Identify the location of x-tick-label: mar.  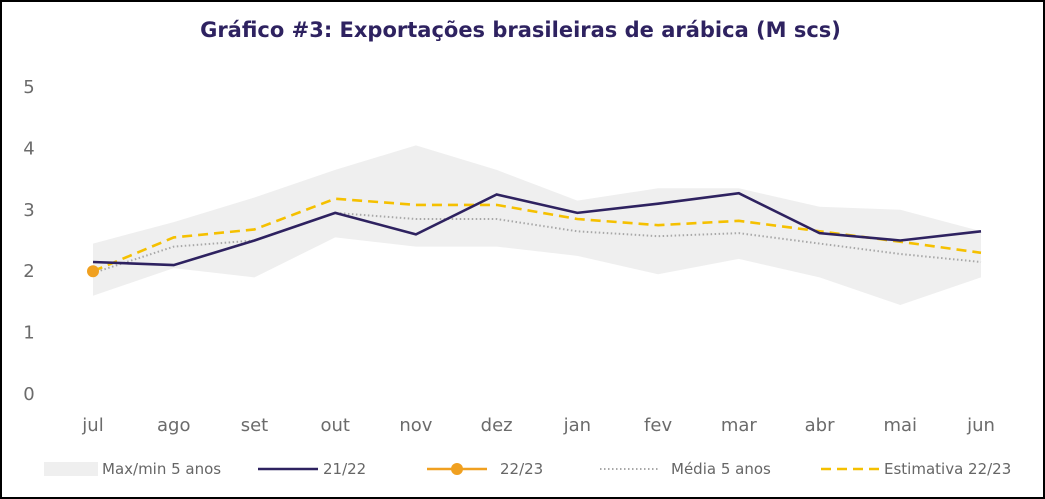
(739, 425).